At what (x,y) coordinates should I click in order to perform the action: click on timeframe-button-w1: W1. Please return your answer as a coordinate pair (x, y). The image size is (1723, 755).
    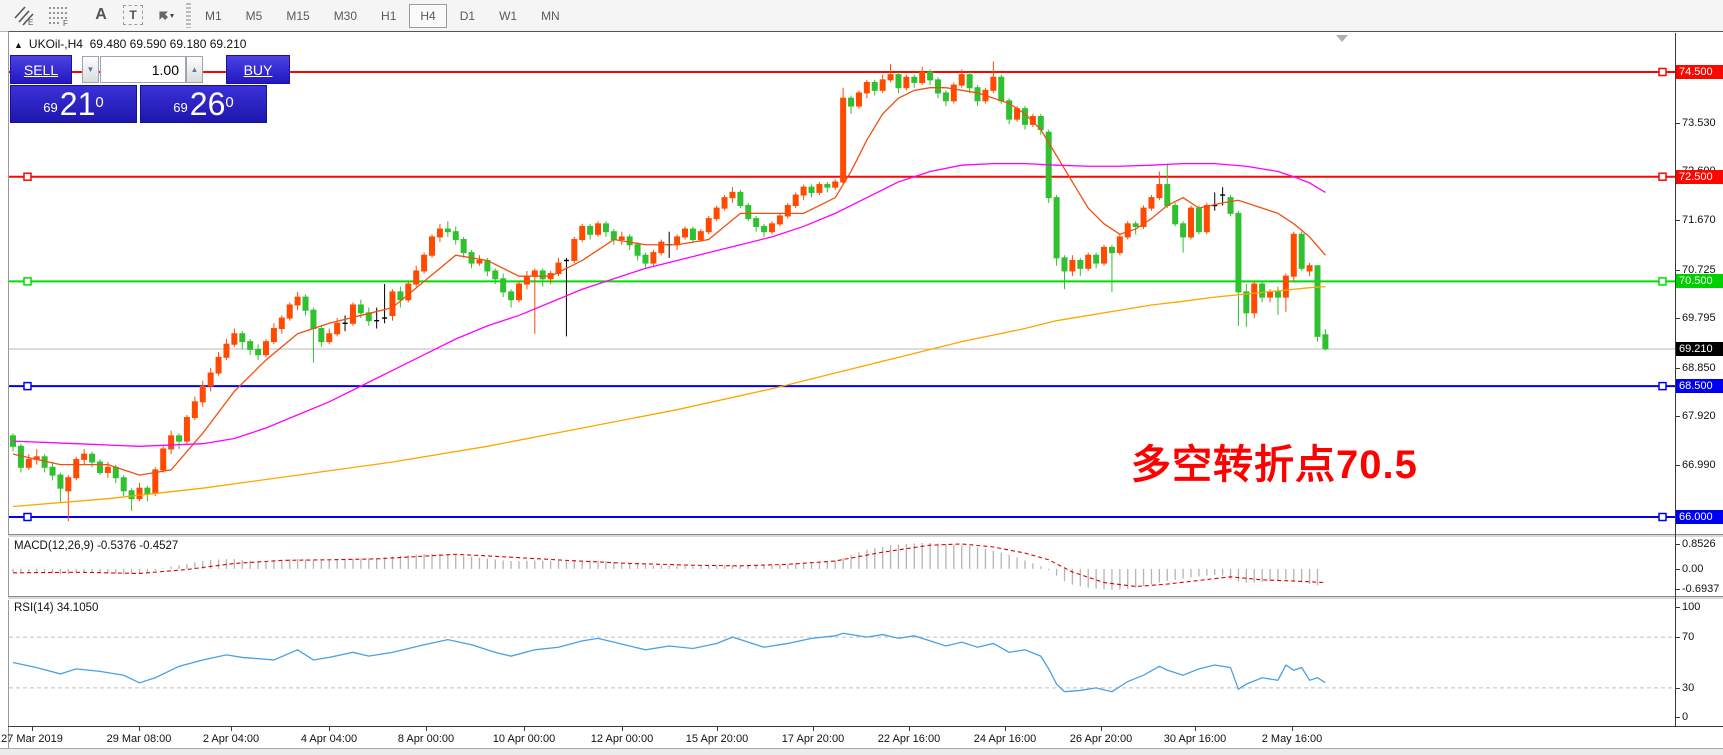
    Looking at the image, I should click on (508, 15).